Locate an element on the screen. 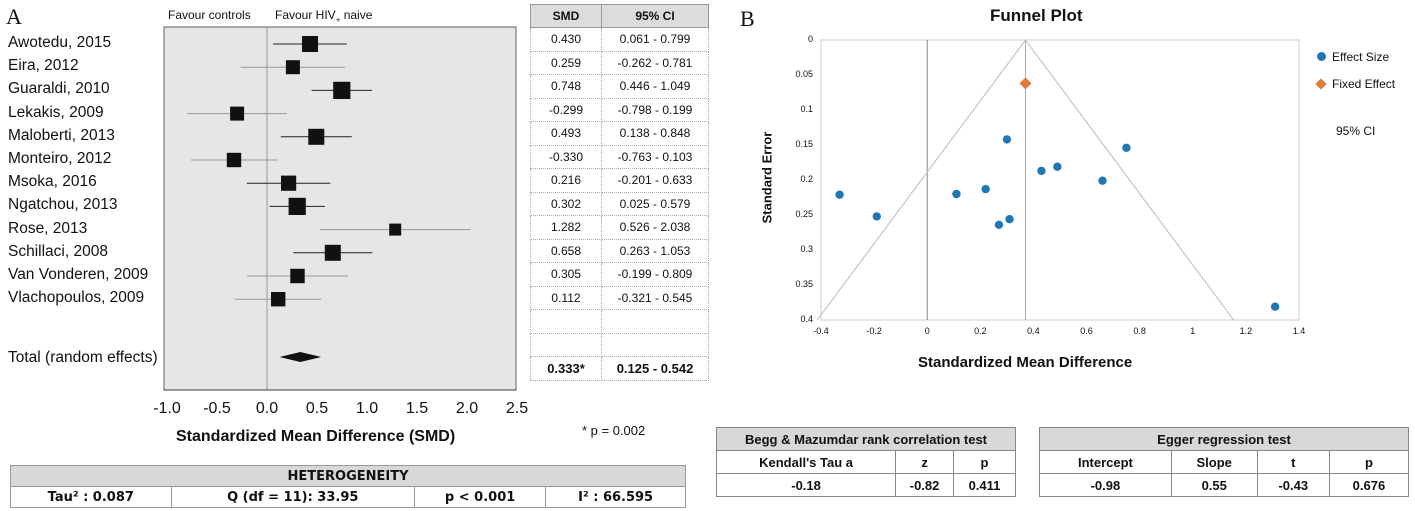 The image size is (1415, 511). forest-x-tick-label: 1.0 is located at coordinates (367, 408).